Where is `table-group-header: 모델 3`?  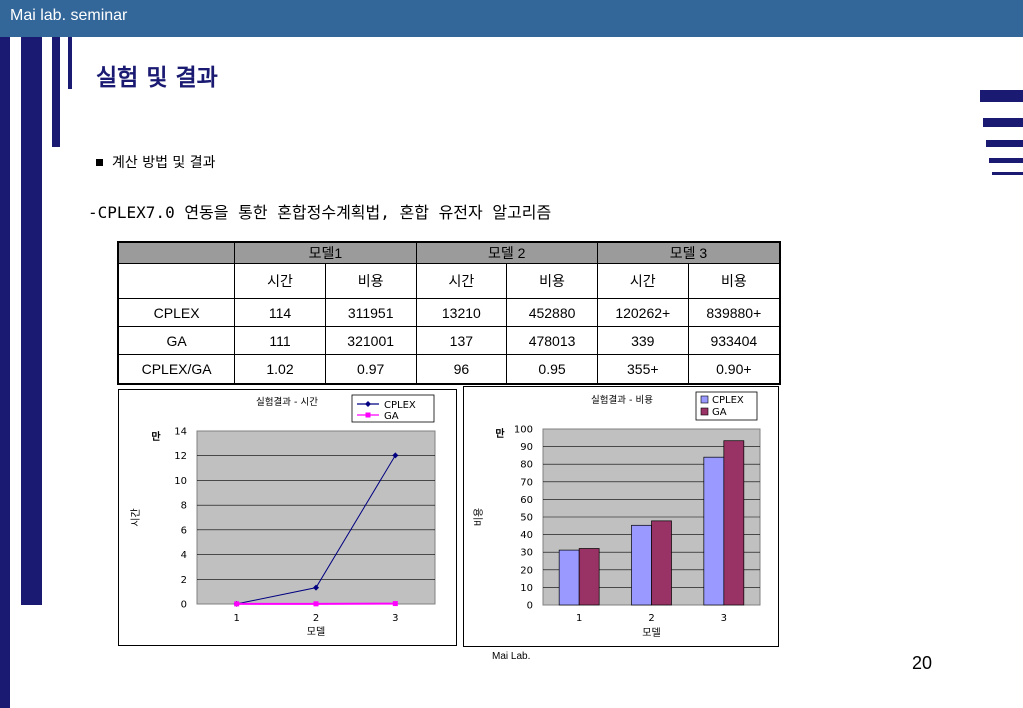 table-group-header: 모델 3 is located at coordinates (688, 252).